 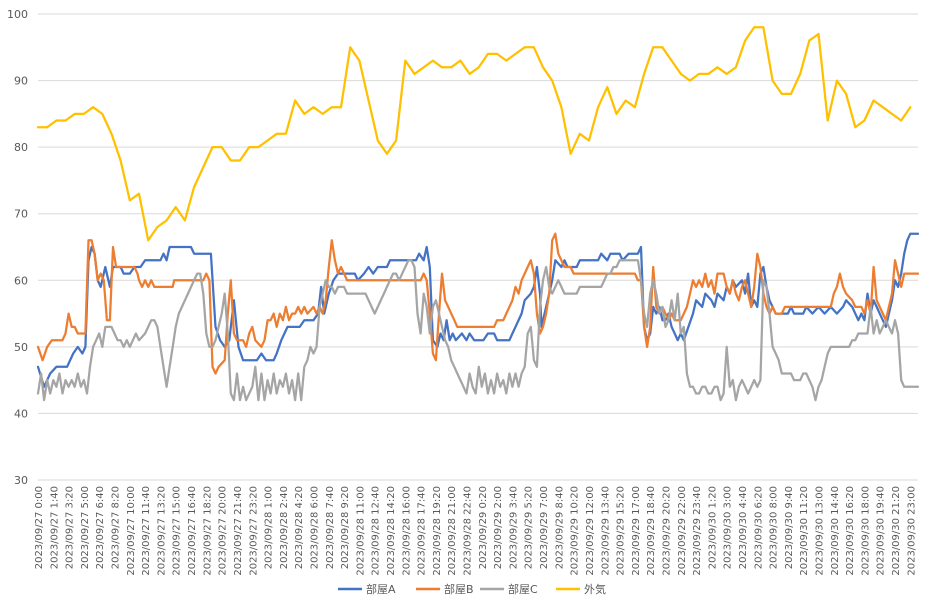 I want to click on legend-label-2: 部屋C, so click(x=523, y=589).